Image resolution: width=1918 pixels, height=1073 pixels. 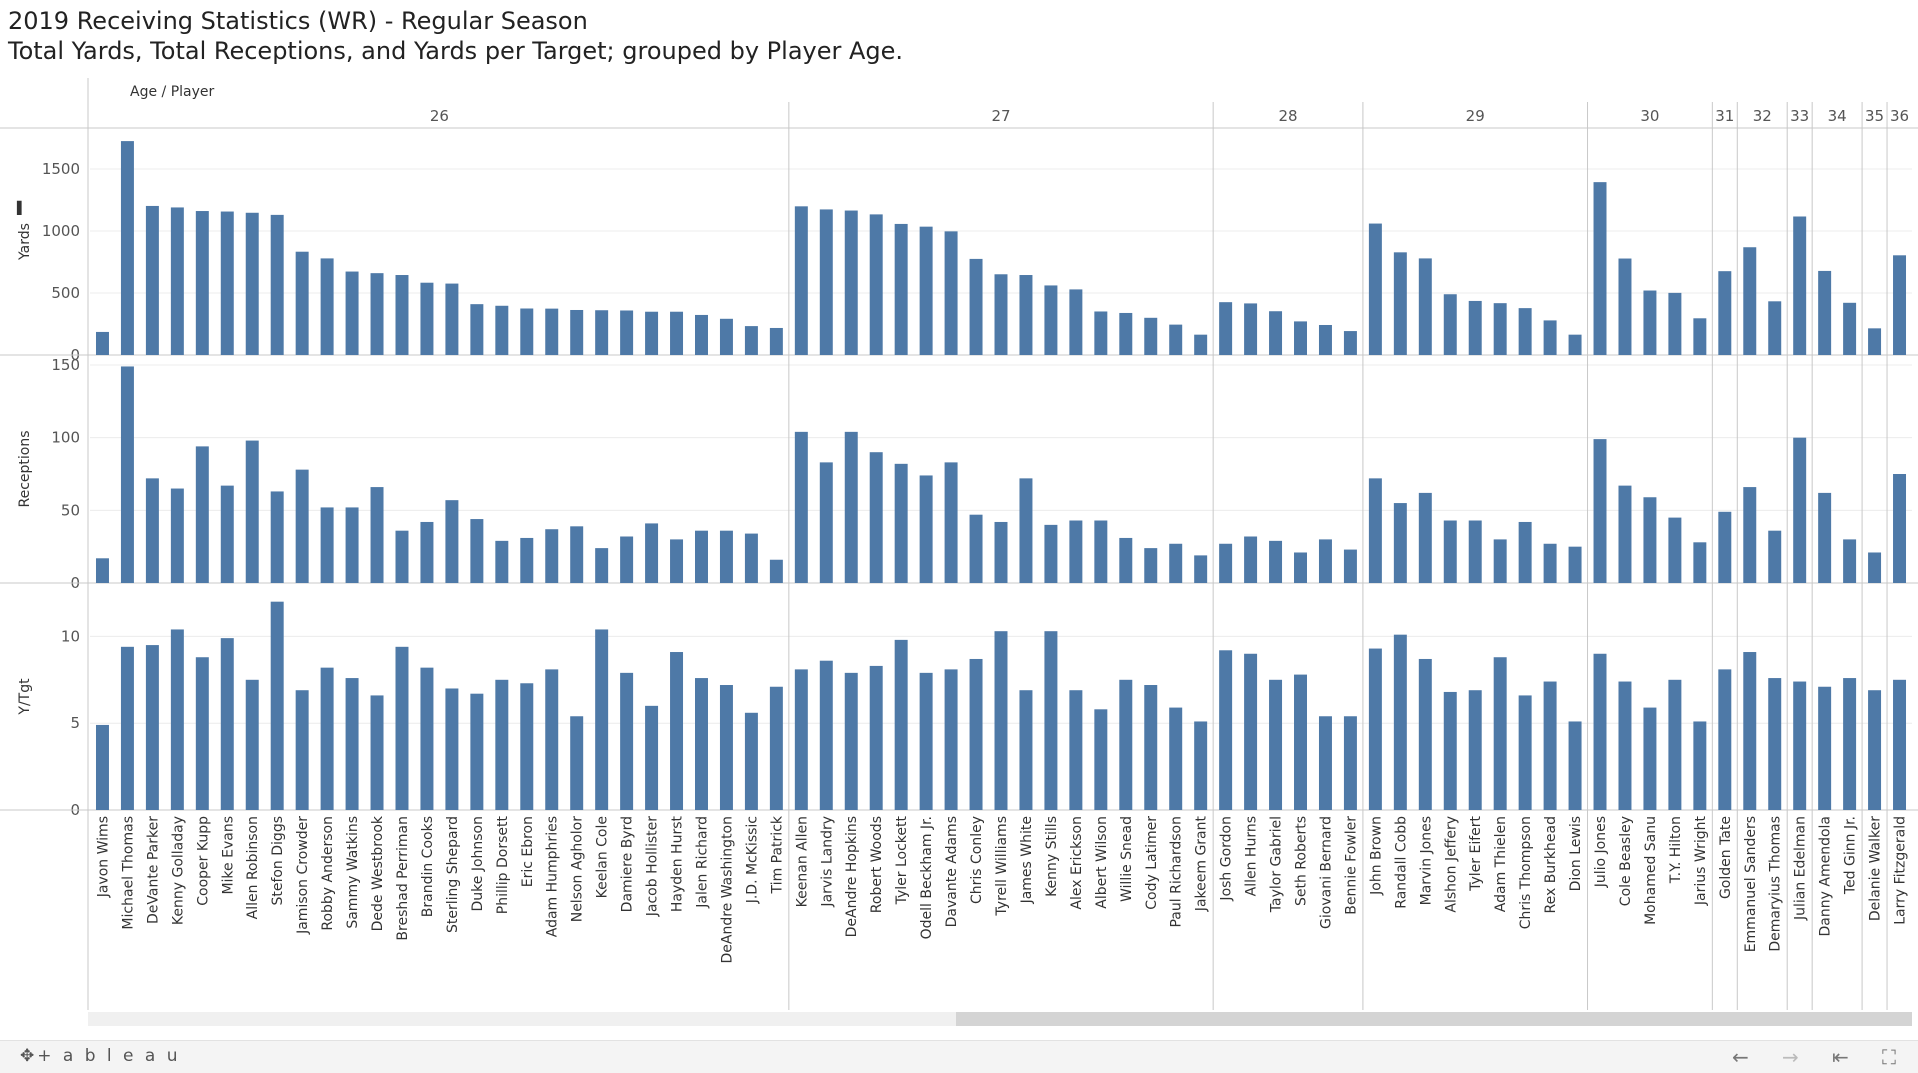 What do you see at coordinates (503, 864) in the screenshot?
I see `player-label: Phillip Dorsett` at bounding box center [503, 864].